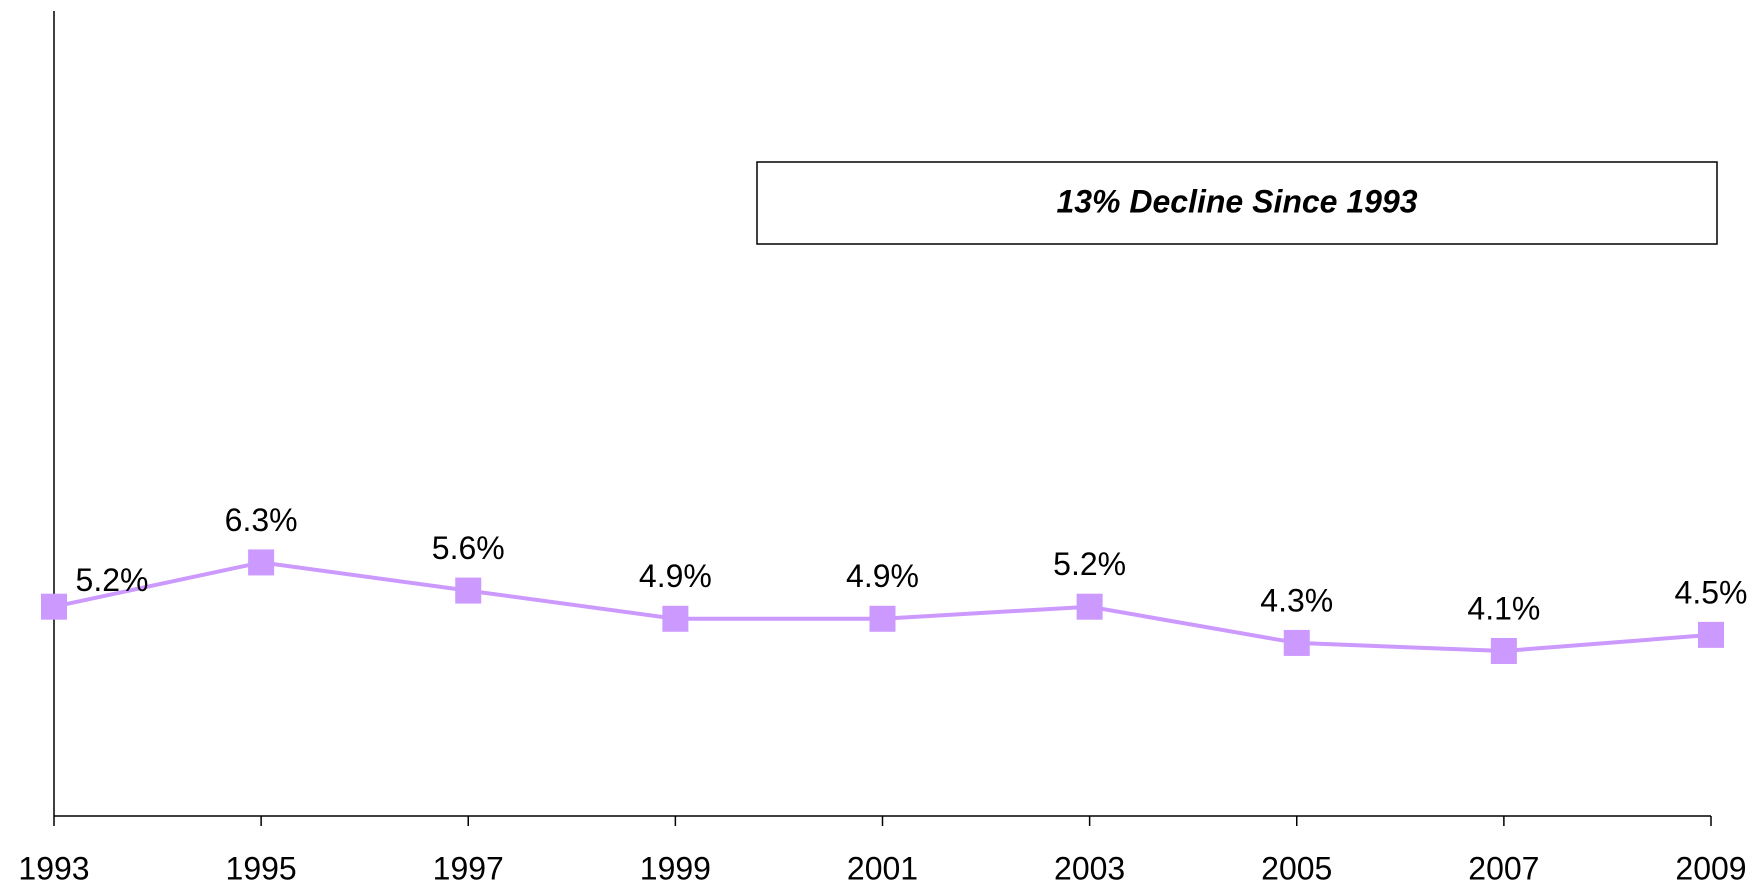 The width and height of the screenshot is (1757, 887). What do you see at coordinates (1503, 868) in the screenshot?
I see `x-tick-label: 2007` at bounding box center [1503, 868].